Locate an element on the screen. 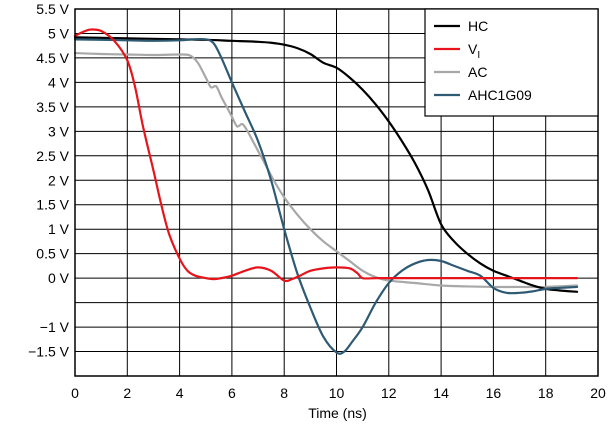 Image resolution: width=608 pixels, height=428 pixels. legend-label-main: AC is located at coordinates (477, 72).